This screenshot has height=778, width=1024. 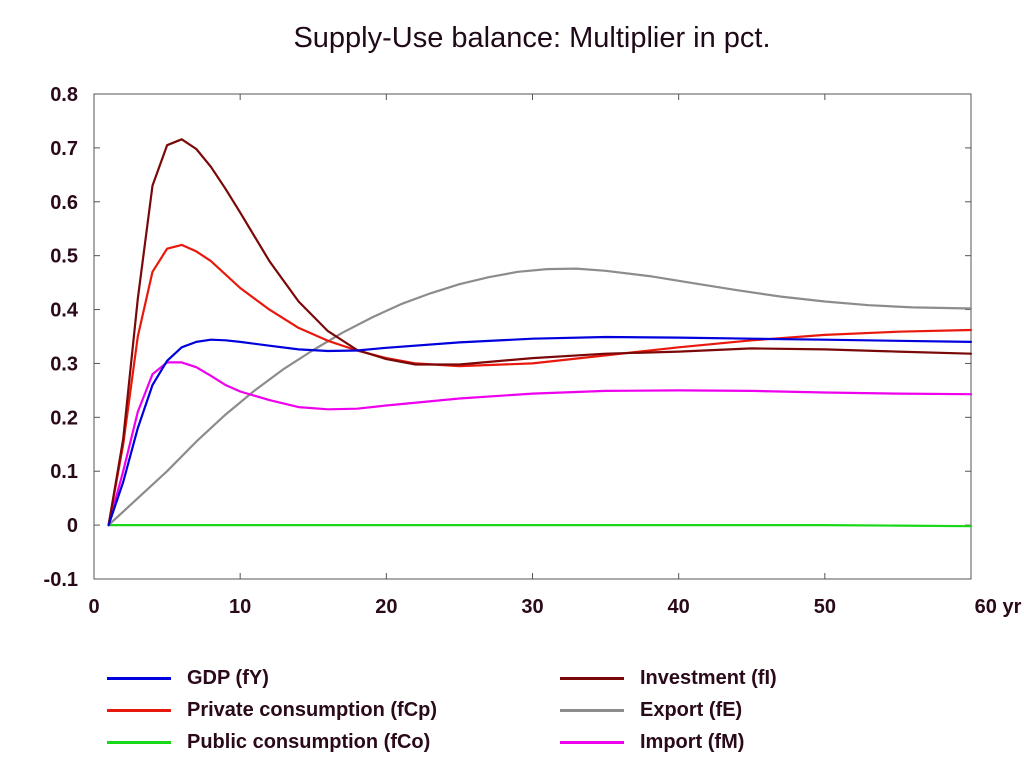 I want to click on legend-item: Export (fE), so click(x=651, y=710).